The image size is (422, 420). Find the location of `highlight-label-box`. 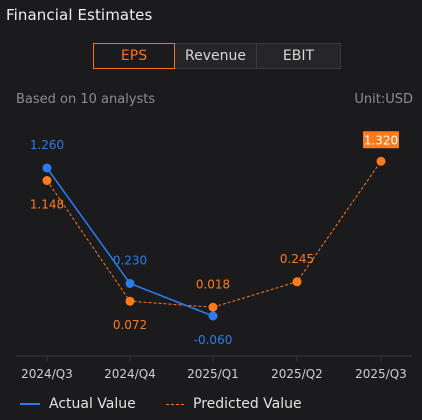

highlight-label-box is located at coordinates (381, 140).